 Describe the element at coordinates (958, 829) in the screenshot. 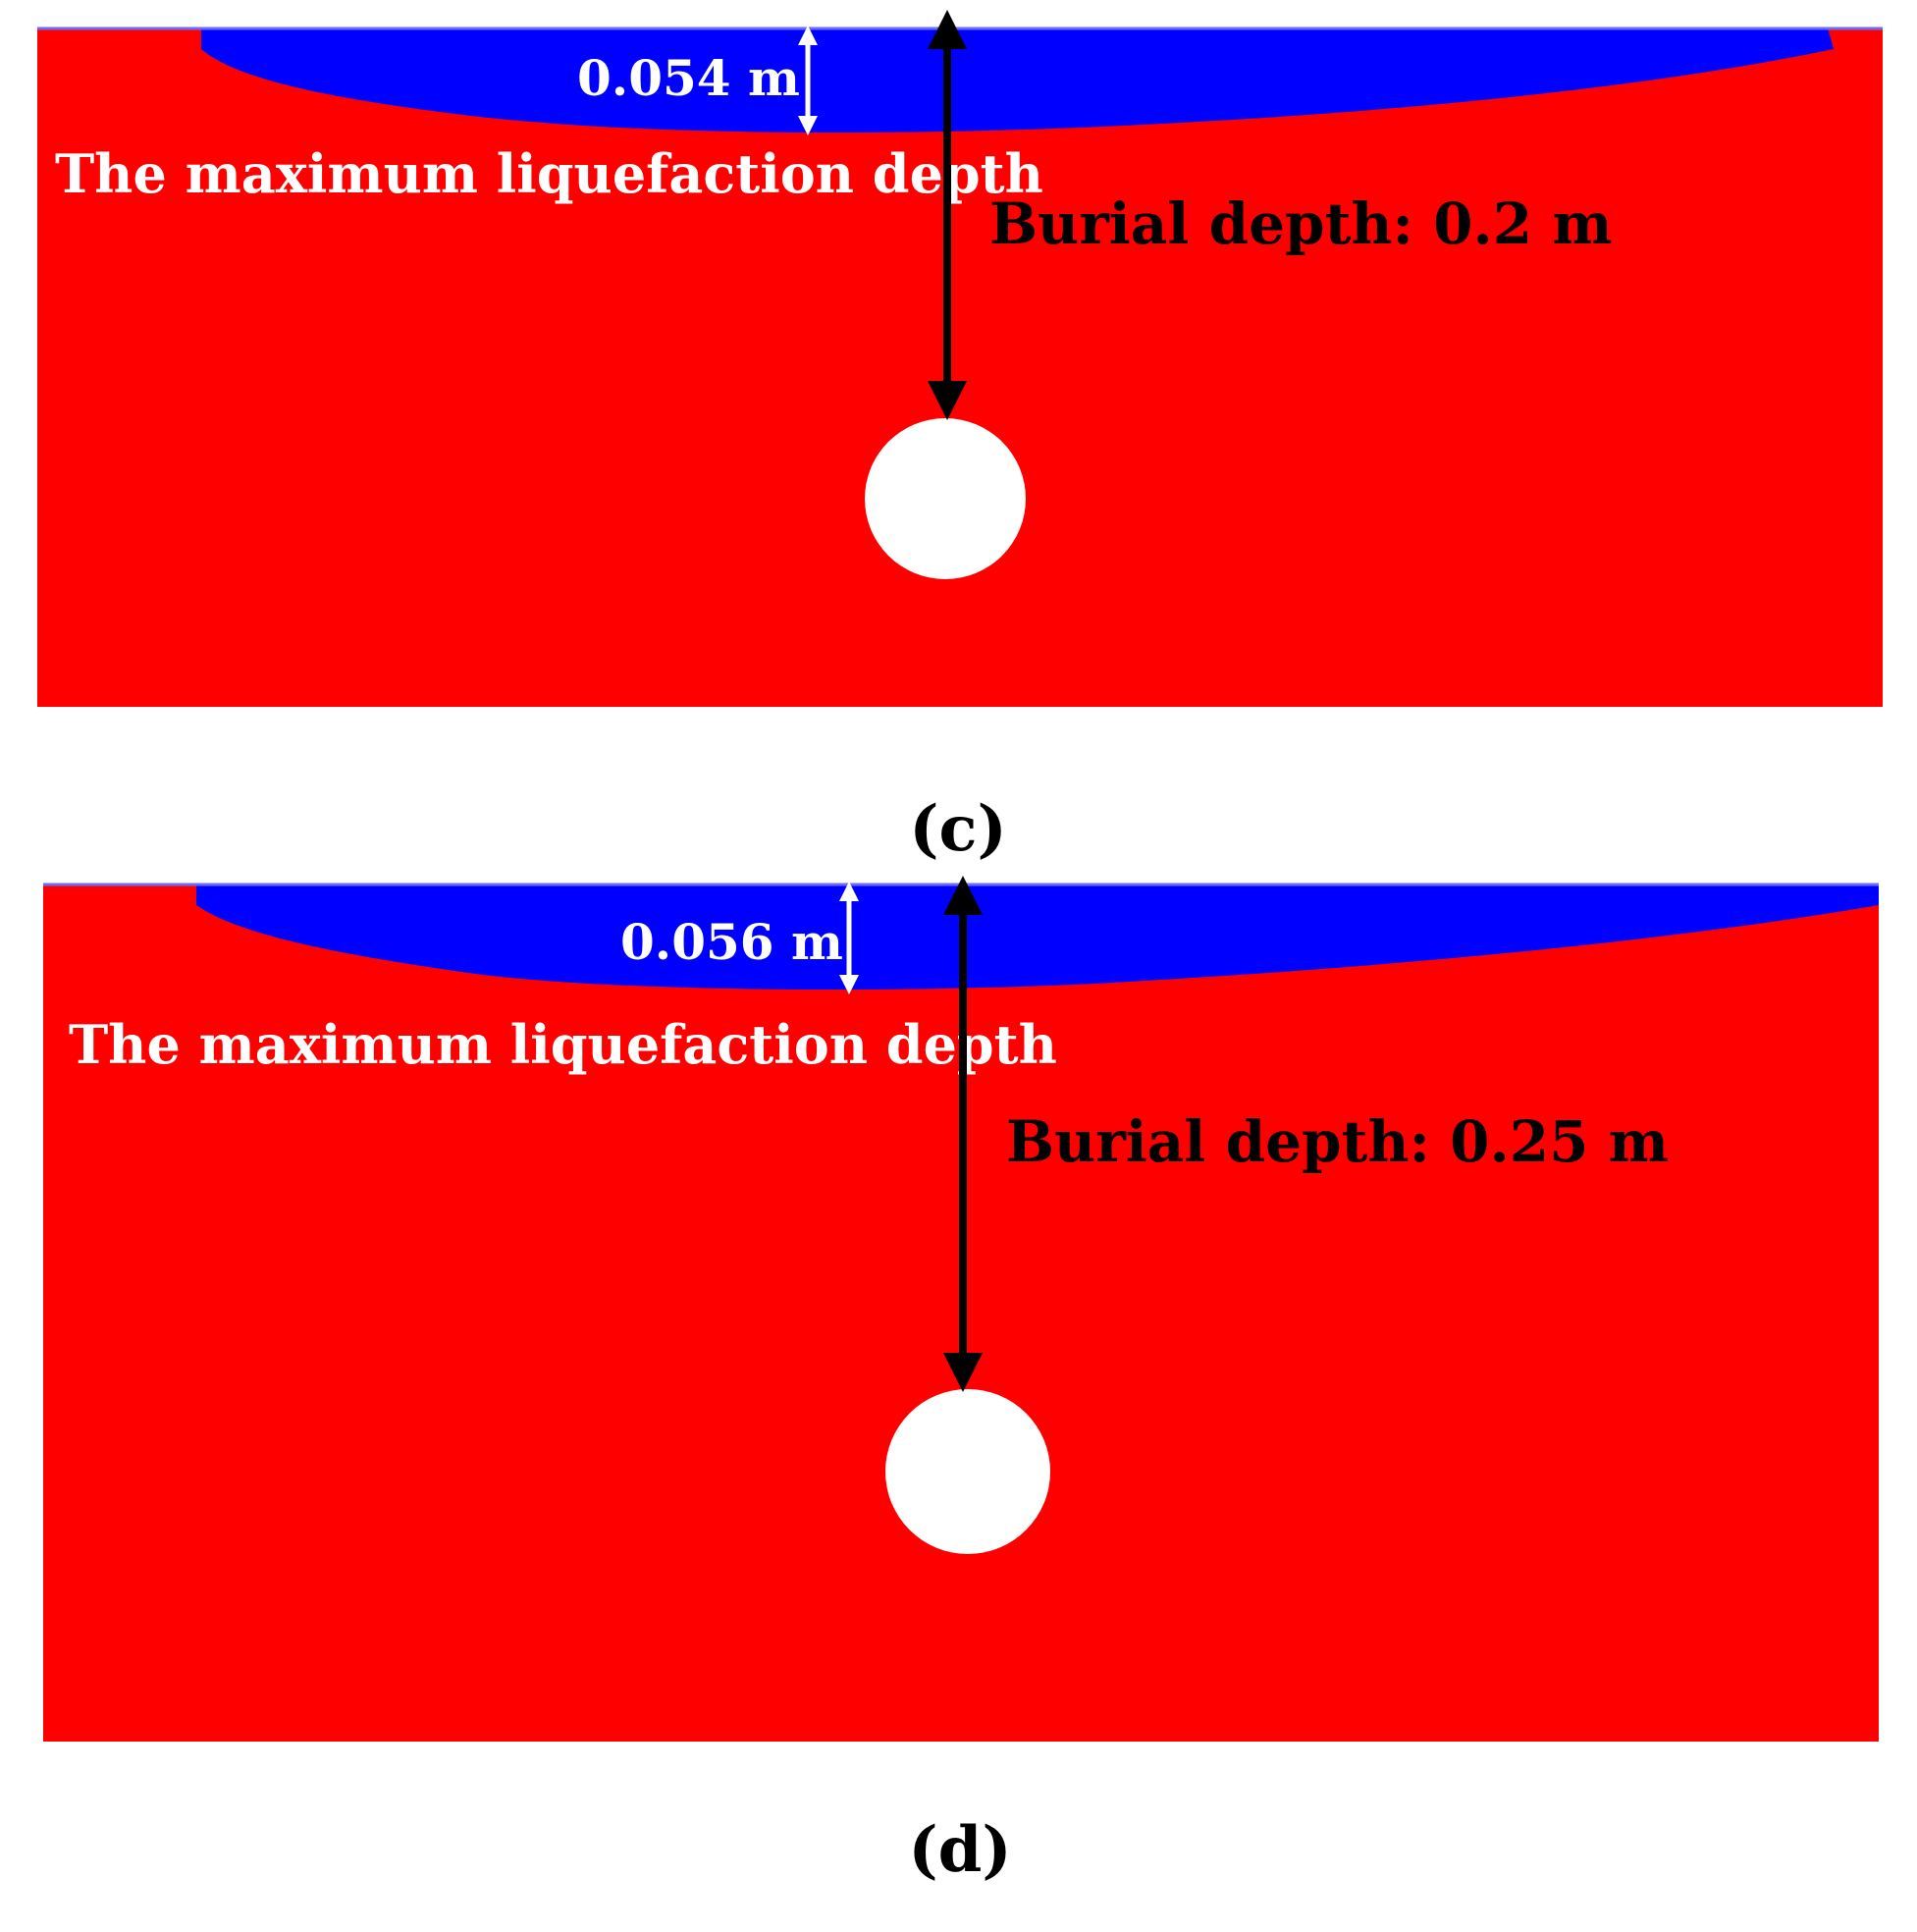

I see `panel-caption-c: (c)` at that location.